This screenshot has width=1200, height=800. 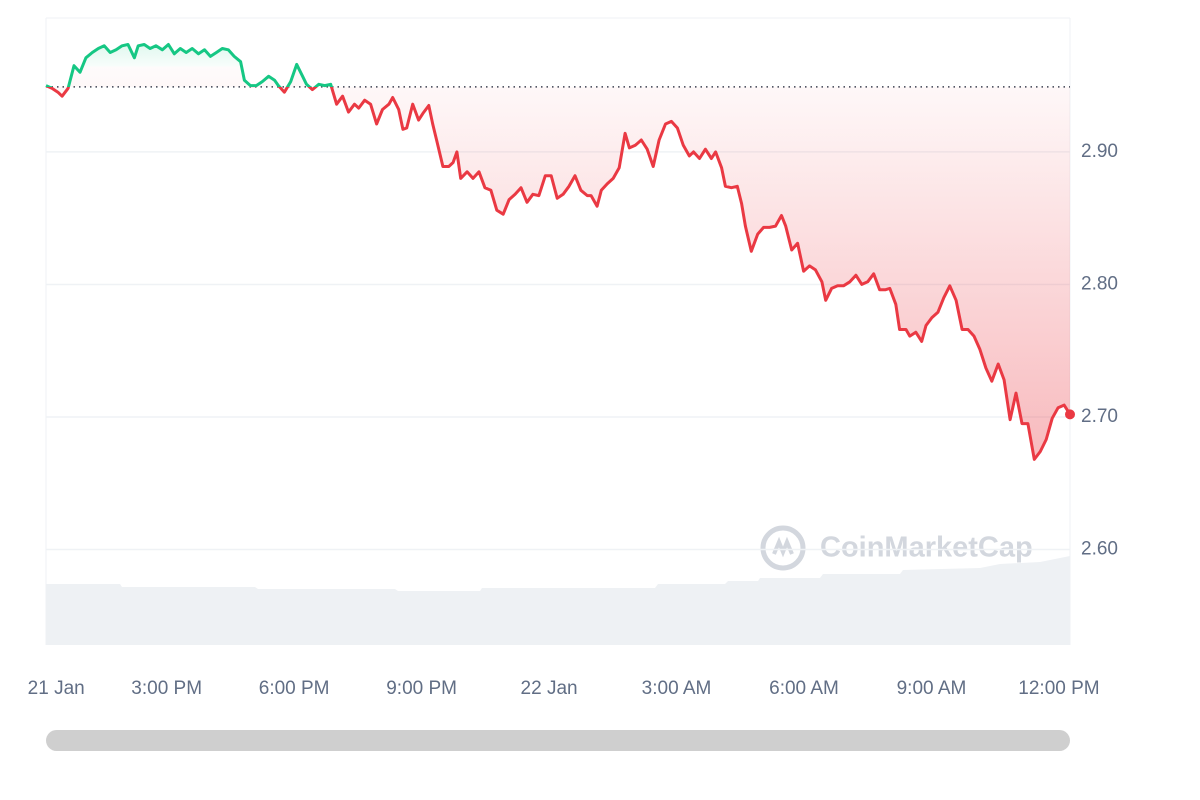 I want to click on x-tick-label: 9:00 PM, so click(x=421, y=688).